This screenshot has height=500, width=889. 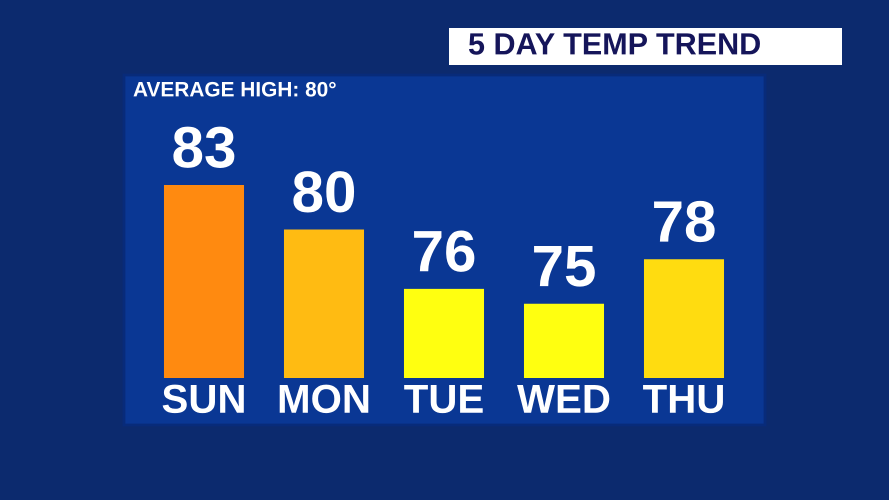 I want to click on data-label: 80, so click(x=323, y=191).